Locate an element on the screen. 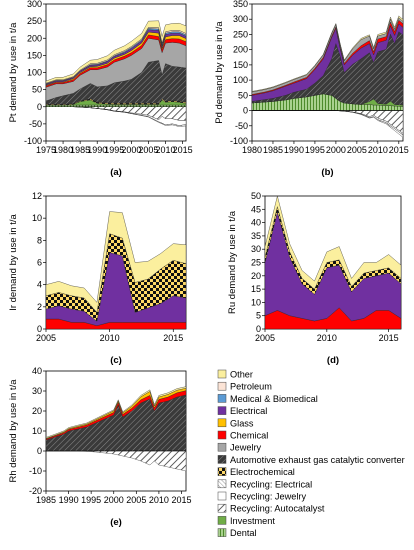 The width and height of the screenshot is (414, 550). area-e-other is located at coordinates (116, 412).